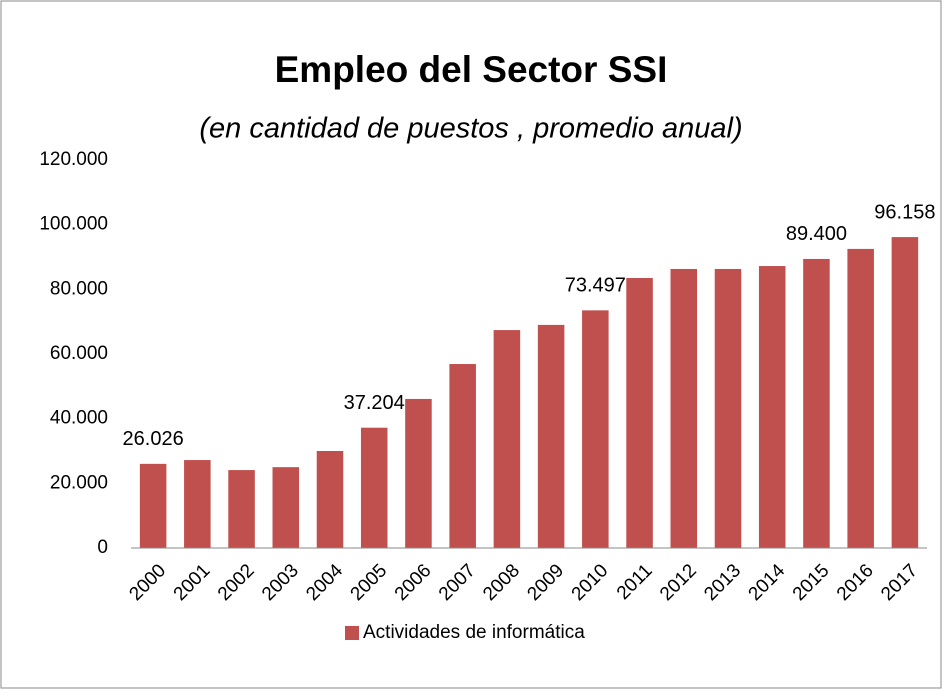 The image size is (942, 689). I want to click on legend-label: Actividades de informática, so click(474, 632).